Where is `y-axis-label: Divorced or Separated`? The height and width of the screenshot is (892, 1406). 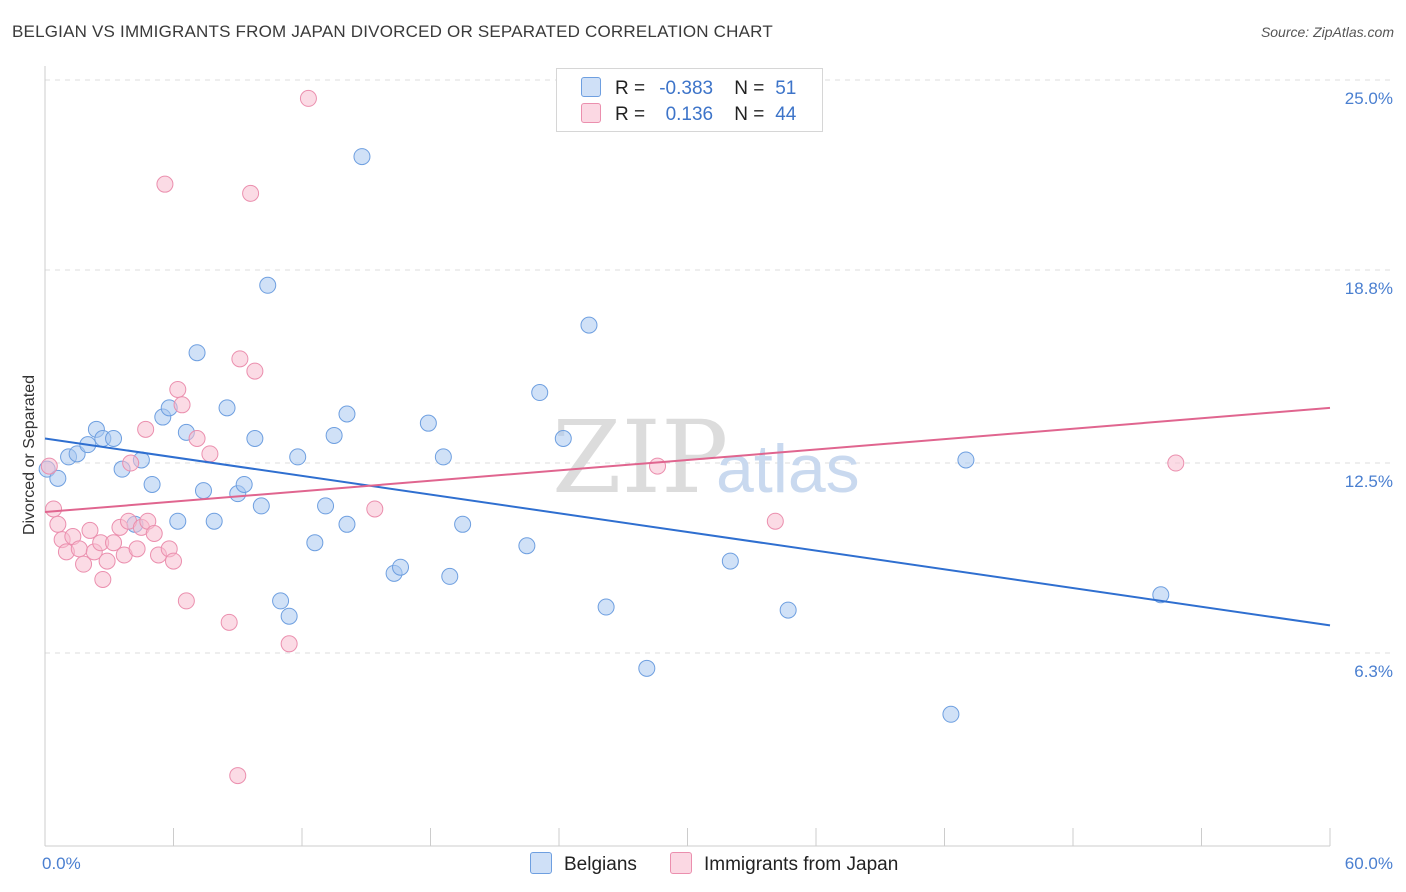
y-axis-label: Divorced or Separated is located at coordinates (29, 455).